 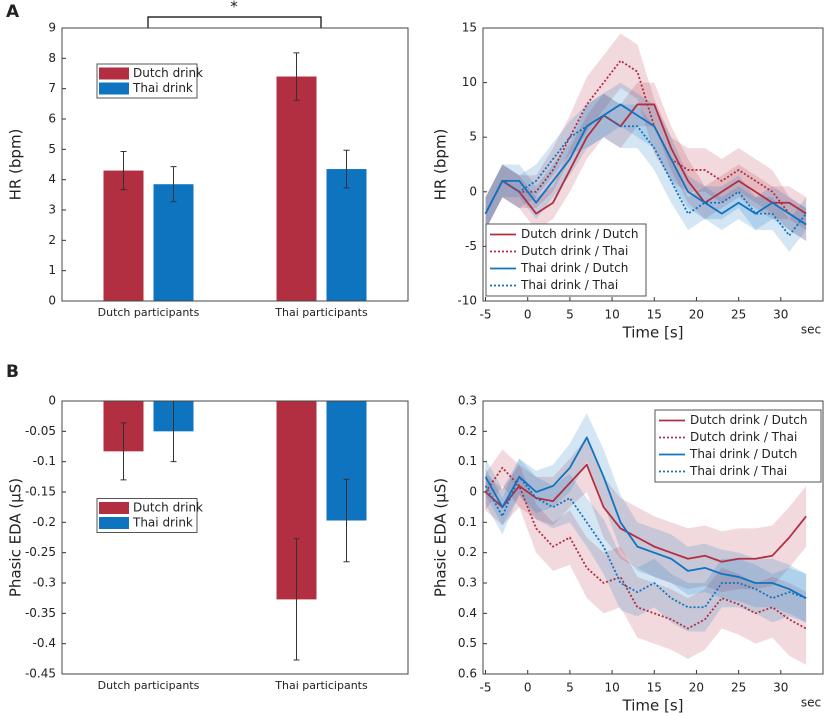 What do you see at coordinates (467, 301) in the screenshot?
I see `y-tick-label: -10` at bounding box center [467, 301].